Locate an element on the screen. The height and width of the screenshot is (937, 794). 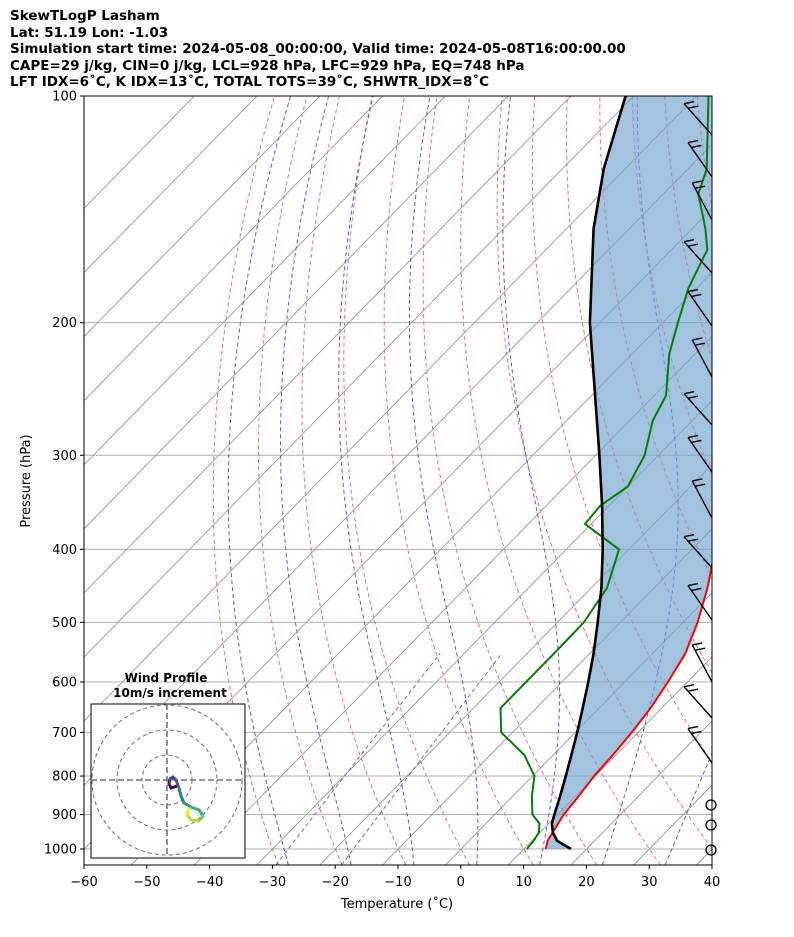
wind-profile-inset: Wind Profile 10m/s increment is located at coordinates (168, 765).